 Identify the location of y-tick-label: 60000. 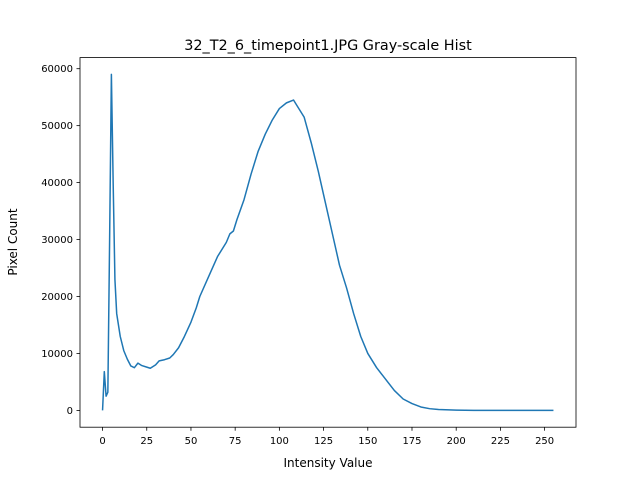
(57, 69).